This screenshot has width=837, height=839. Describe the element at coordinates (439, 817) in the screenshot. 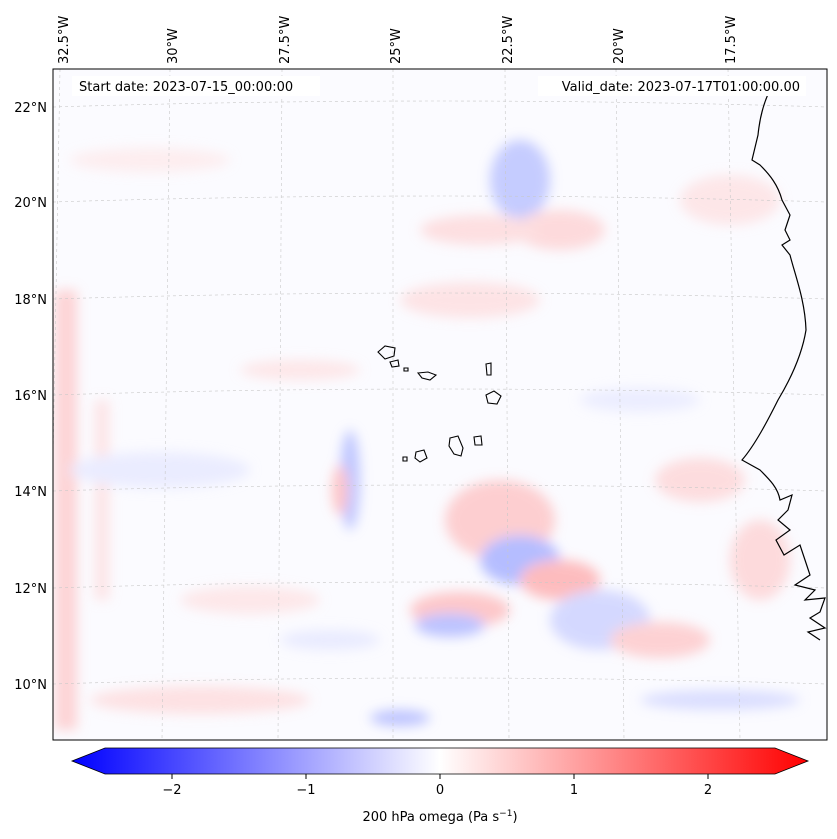

I see `colorbar-label: 200 hPa omega (Pa s−1)` at that location.